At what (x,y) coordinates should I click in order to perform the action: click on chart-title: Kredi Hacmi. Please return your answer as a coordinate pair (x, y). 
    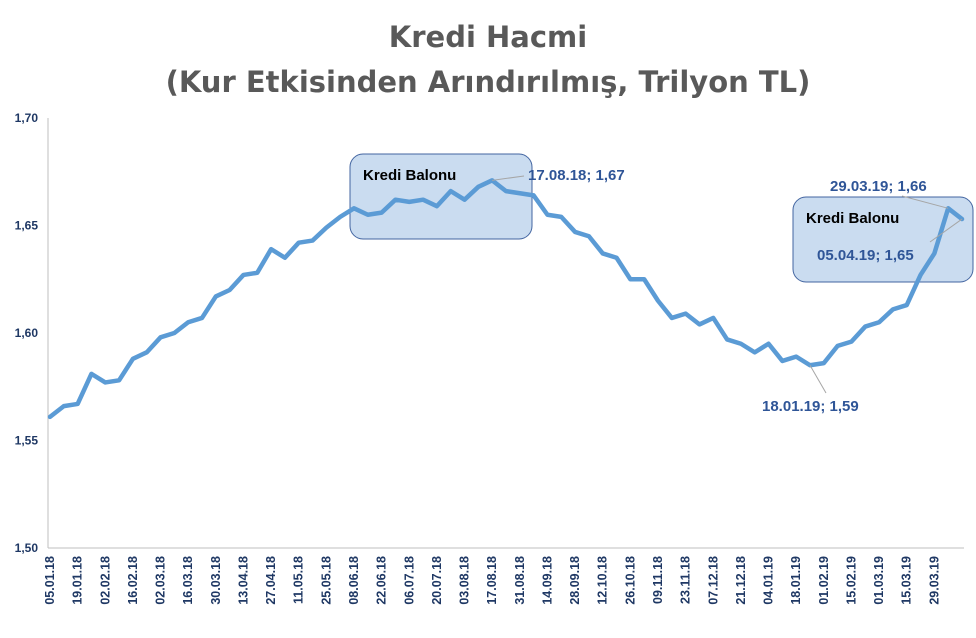
    Looking at the image, I should click on (488, 37).